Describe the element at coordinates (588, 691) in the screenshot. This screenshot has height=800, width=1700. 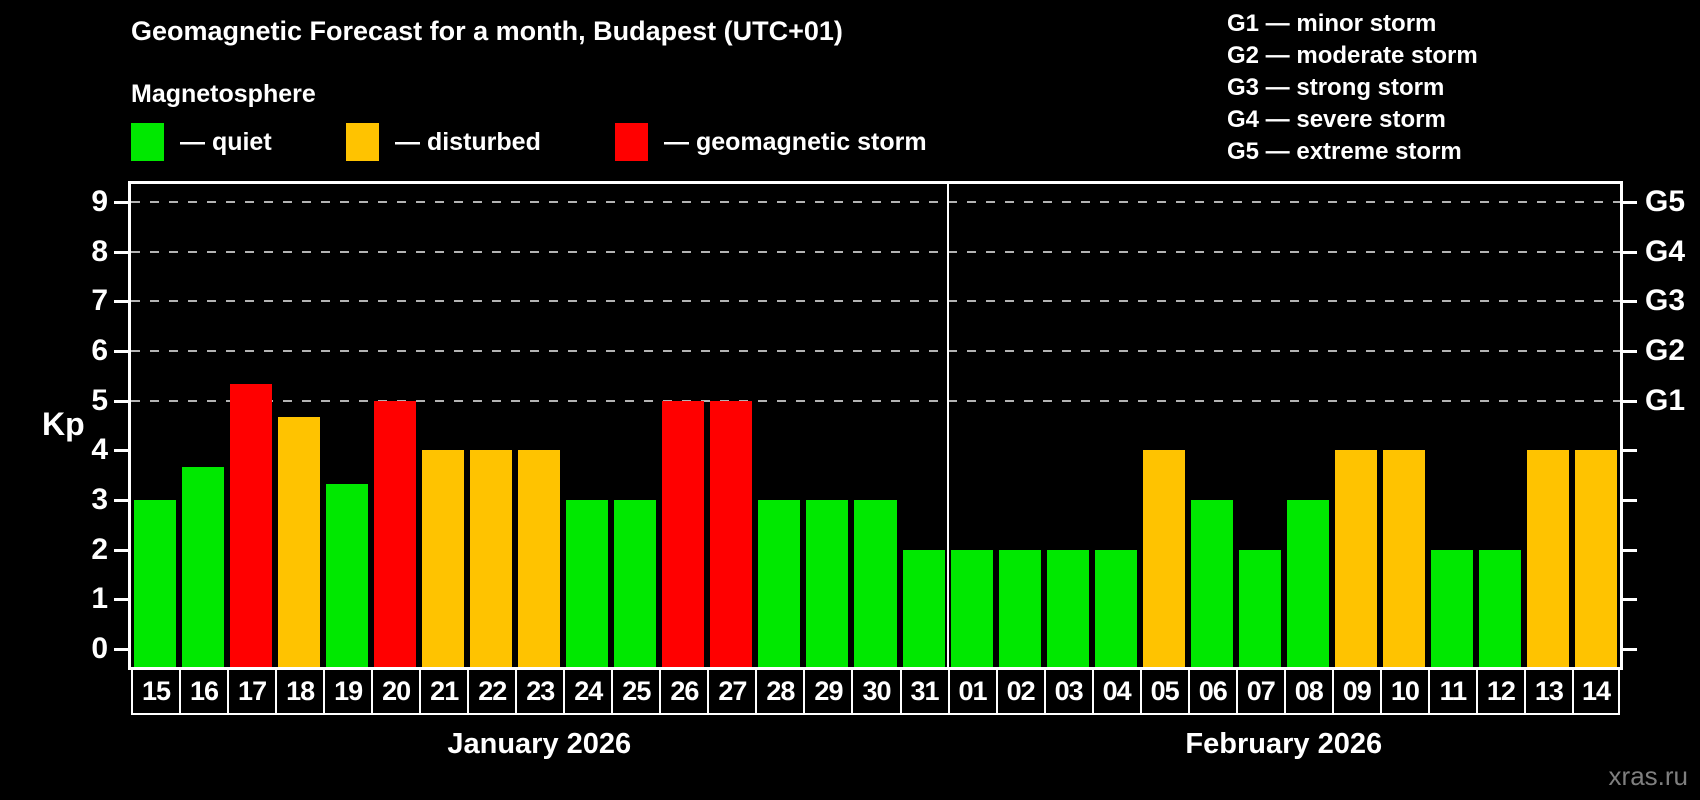
I see `day-label-24: 24` at that location.